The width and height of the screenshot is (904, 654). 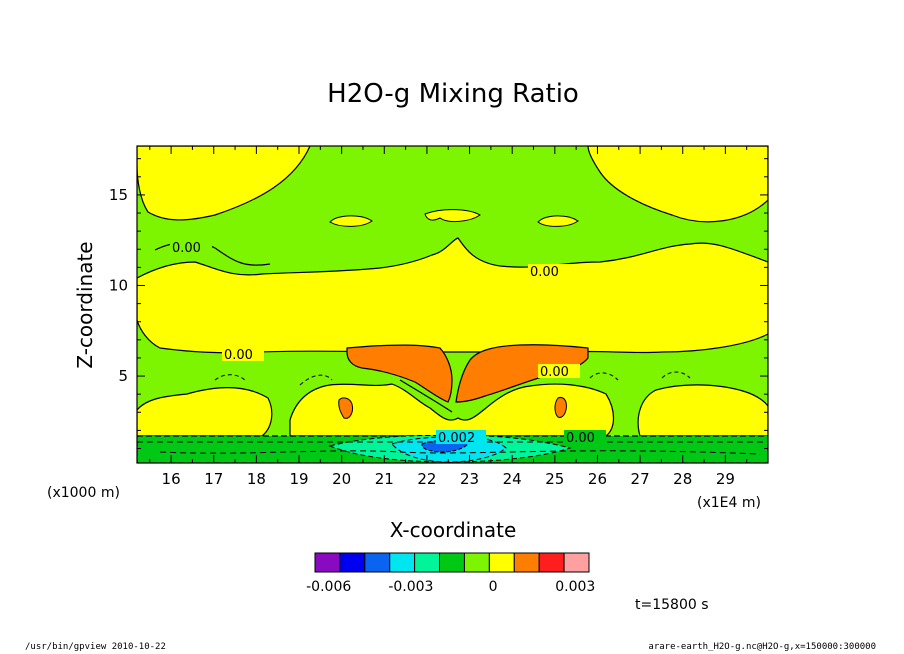 What do you see at coordinates (384, 479) in the screenshot?
I see `x-tick-label: 21` at bounding box center [384, 479].